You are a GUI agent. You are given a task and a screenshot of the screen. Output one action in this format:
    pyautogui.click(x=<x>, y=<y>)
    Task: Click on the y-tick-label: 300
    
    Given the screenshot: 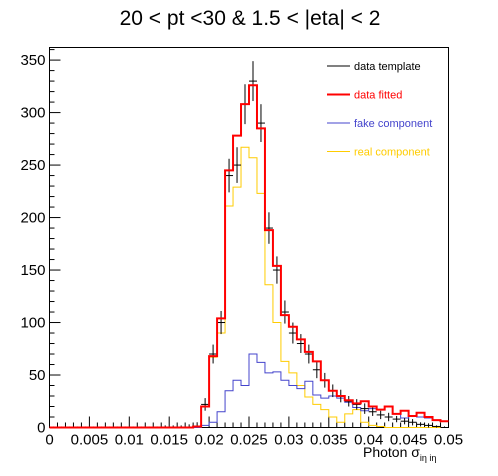 What is the action you would take?
    pyautogui.click(x=32, y=113)
    